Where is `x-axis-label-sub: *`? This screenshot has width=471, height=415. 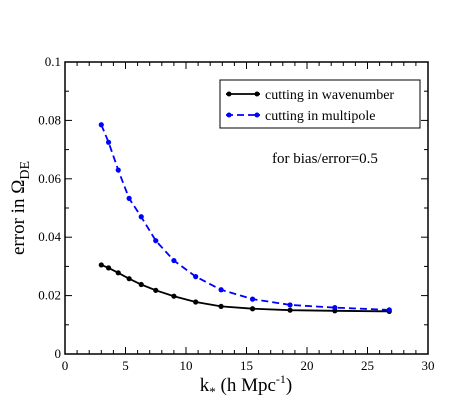
x-axis-label-sub: * is located at coordinates (212, 391).